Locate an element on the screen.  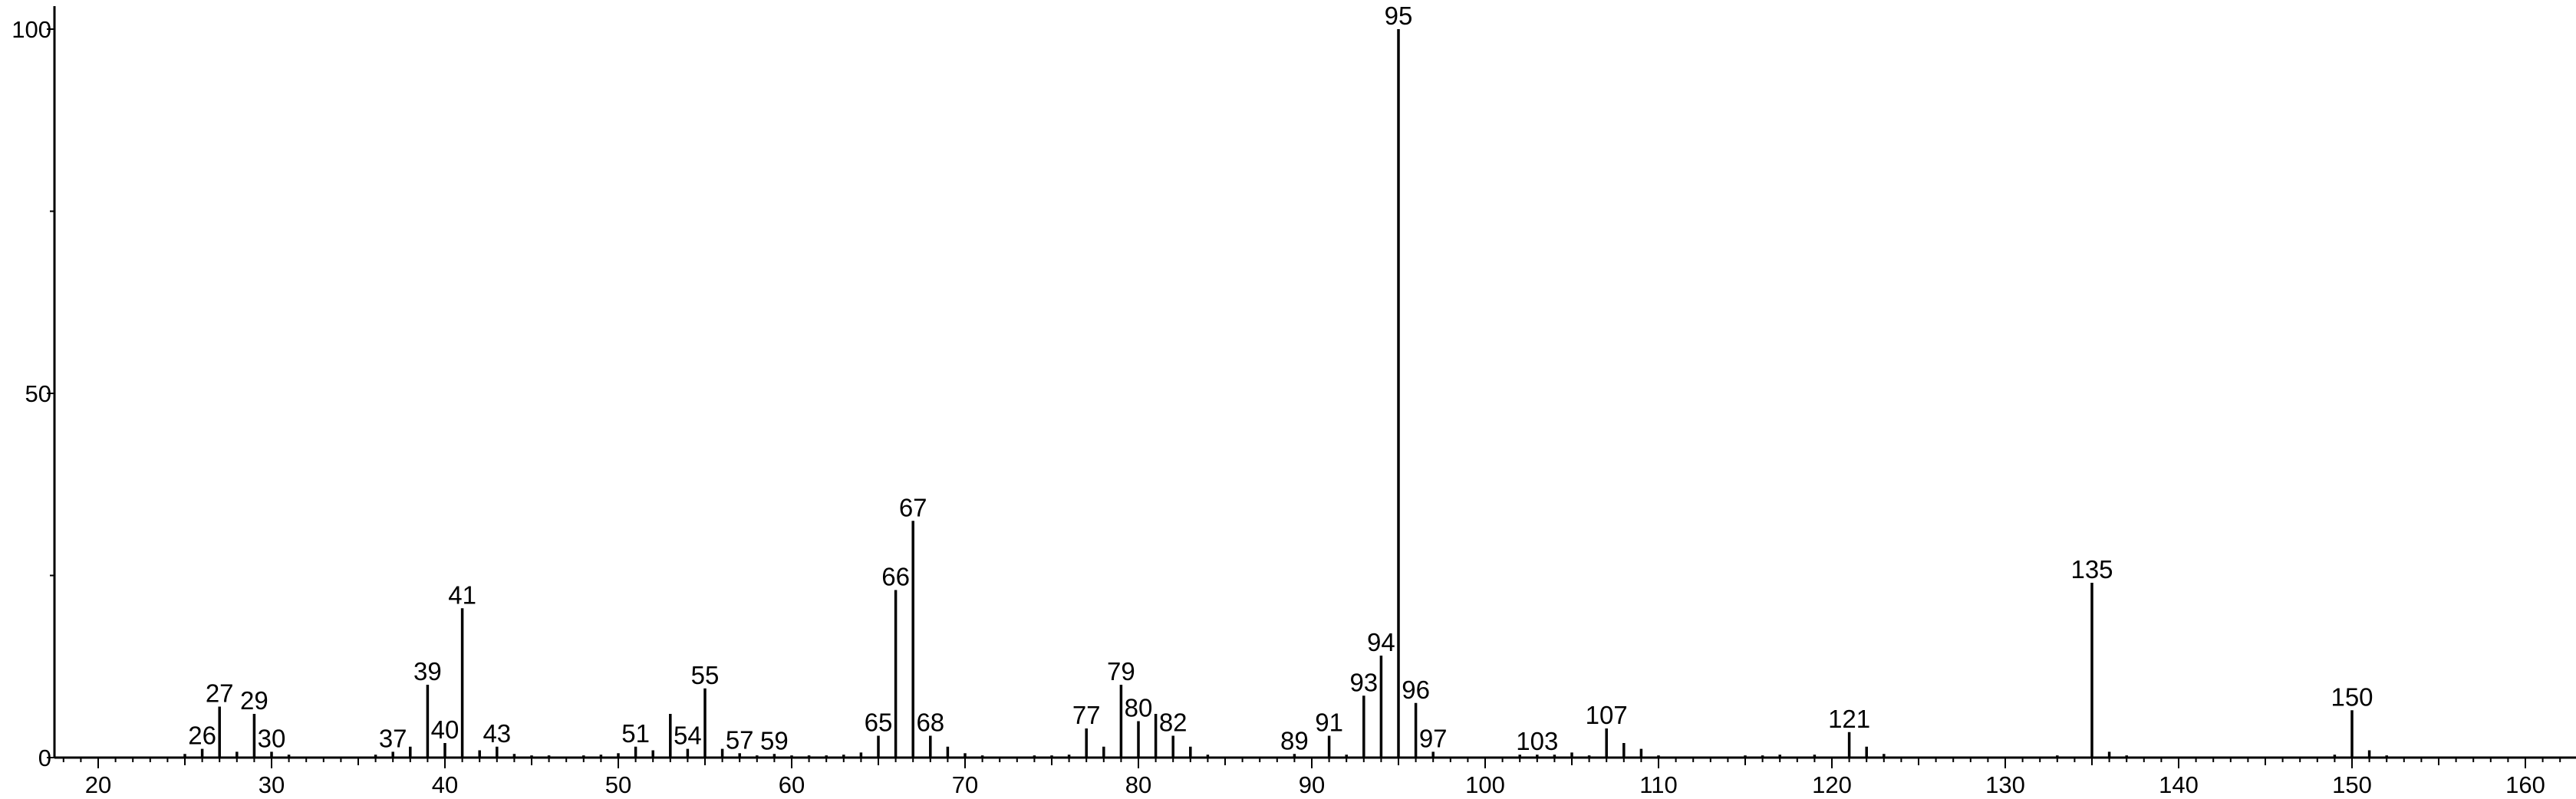
peak-label: 93 is located at coordinates (1363, 682).